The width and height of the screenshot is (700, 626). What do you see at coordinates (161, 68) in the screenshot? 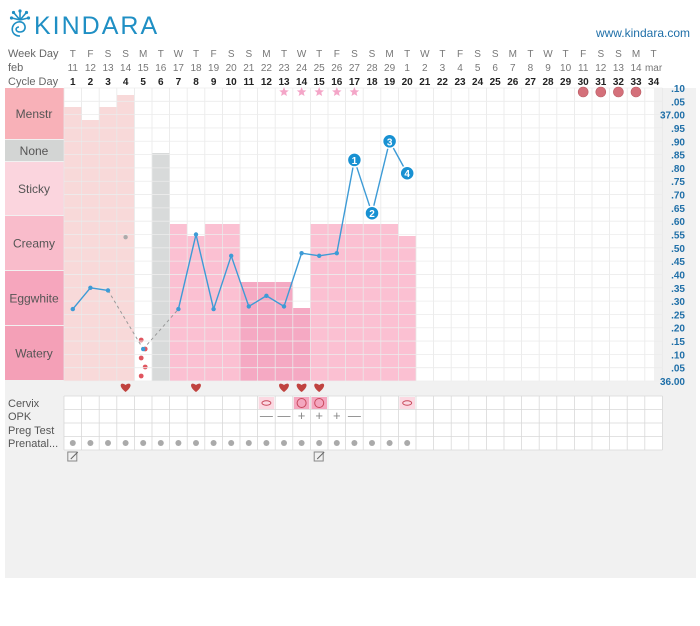
I see `date-label: 16` at bounding box center [161, 68].